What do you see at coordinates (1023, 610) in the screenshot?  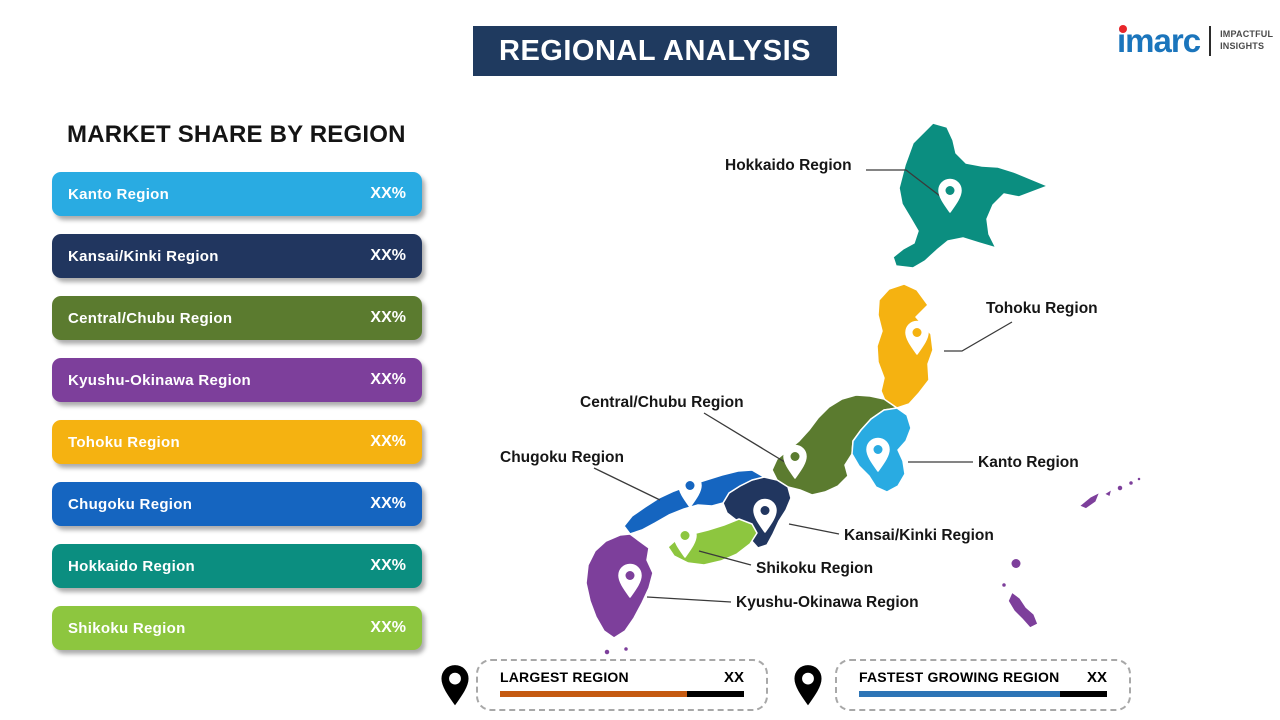 I see `map-region-okinawa-main` at bounding box center [1023, 610].